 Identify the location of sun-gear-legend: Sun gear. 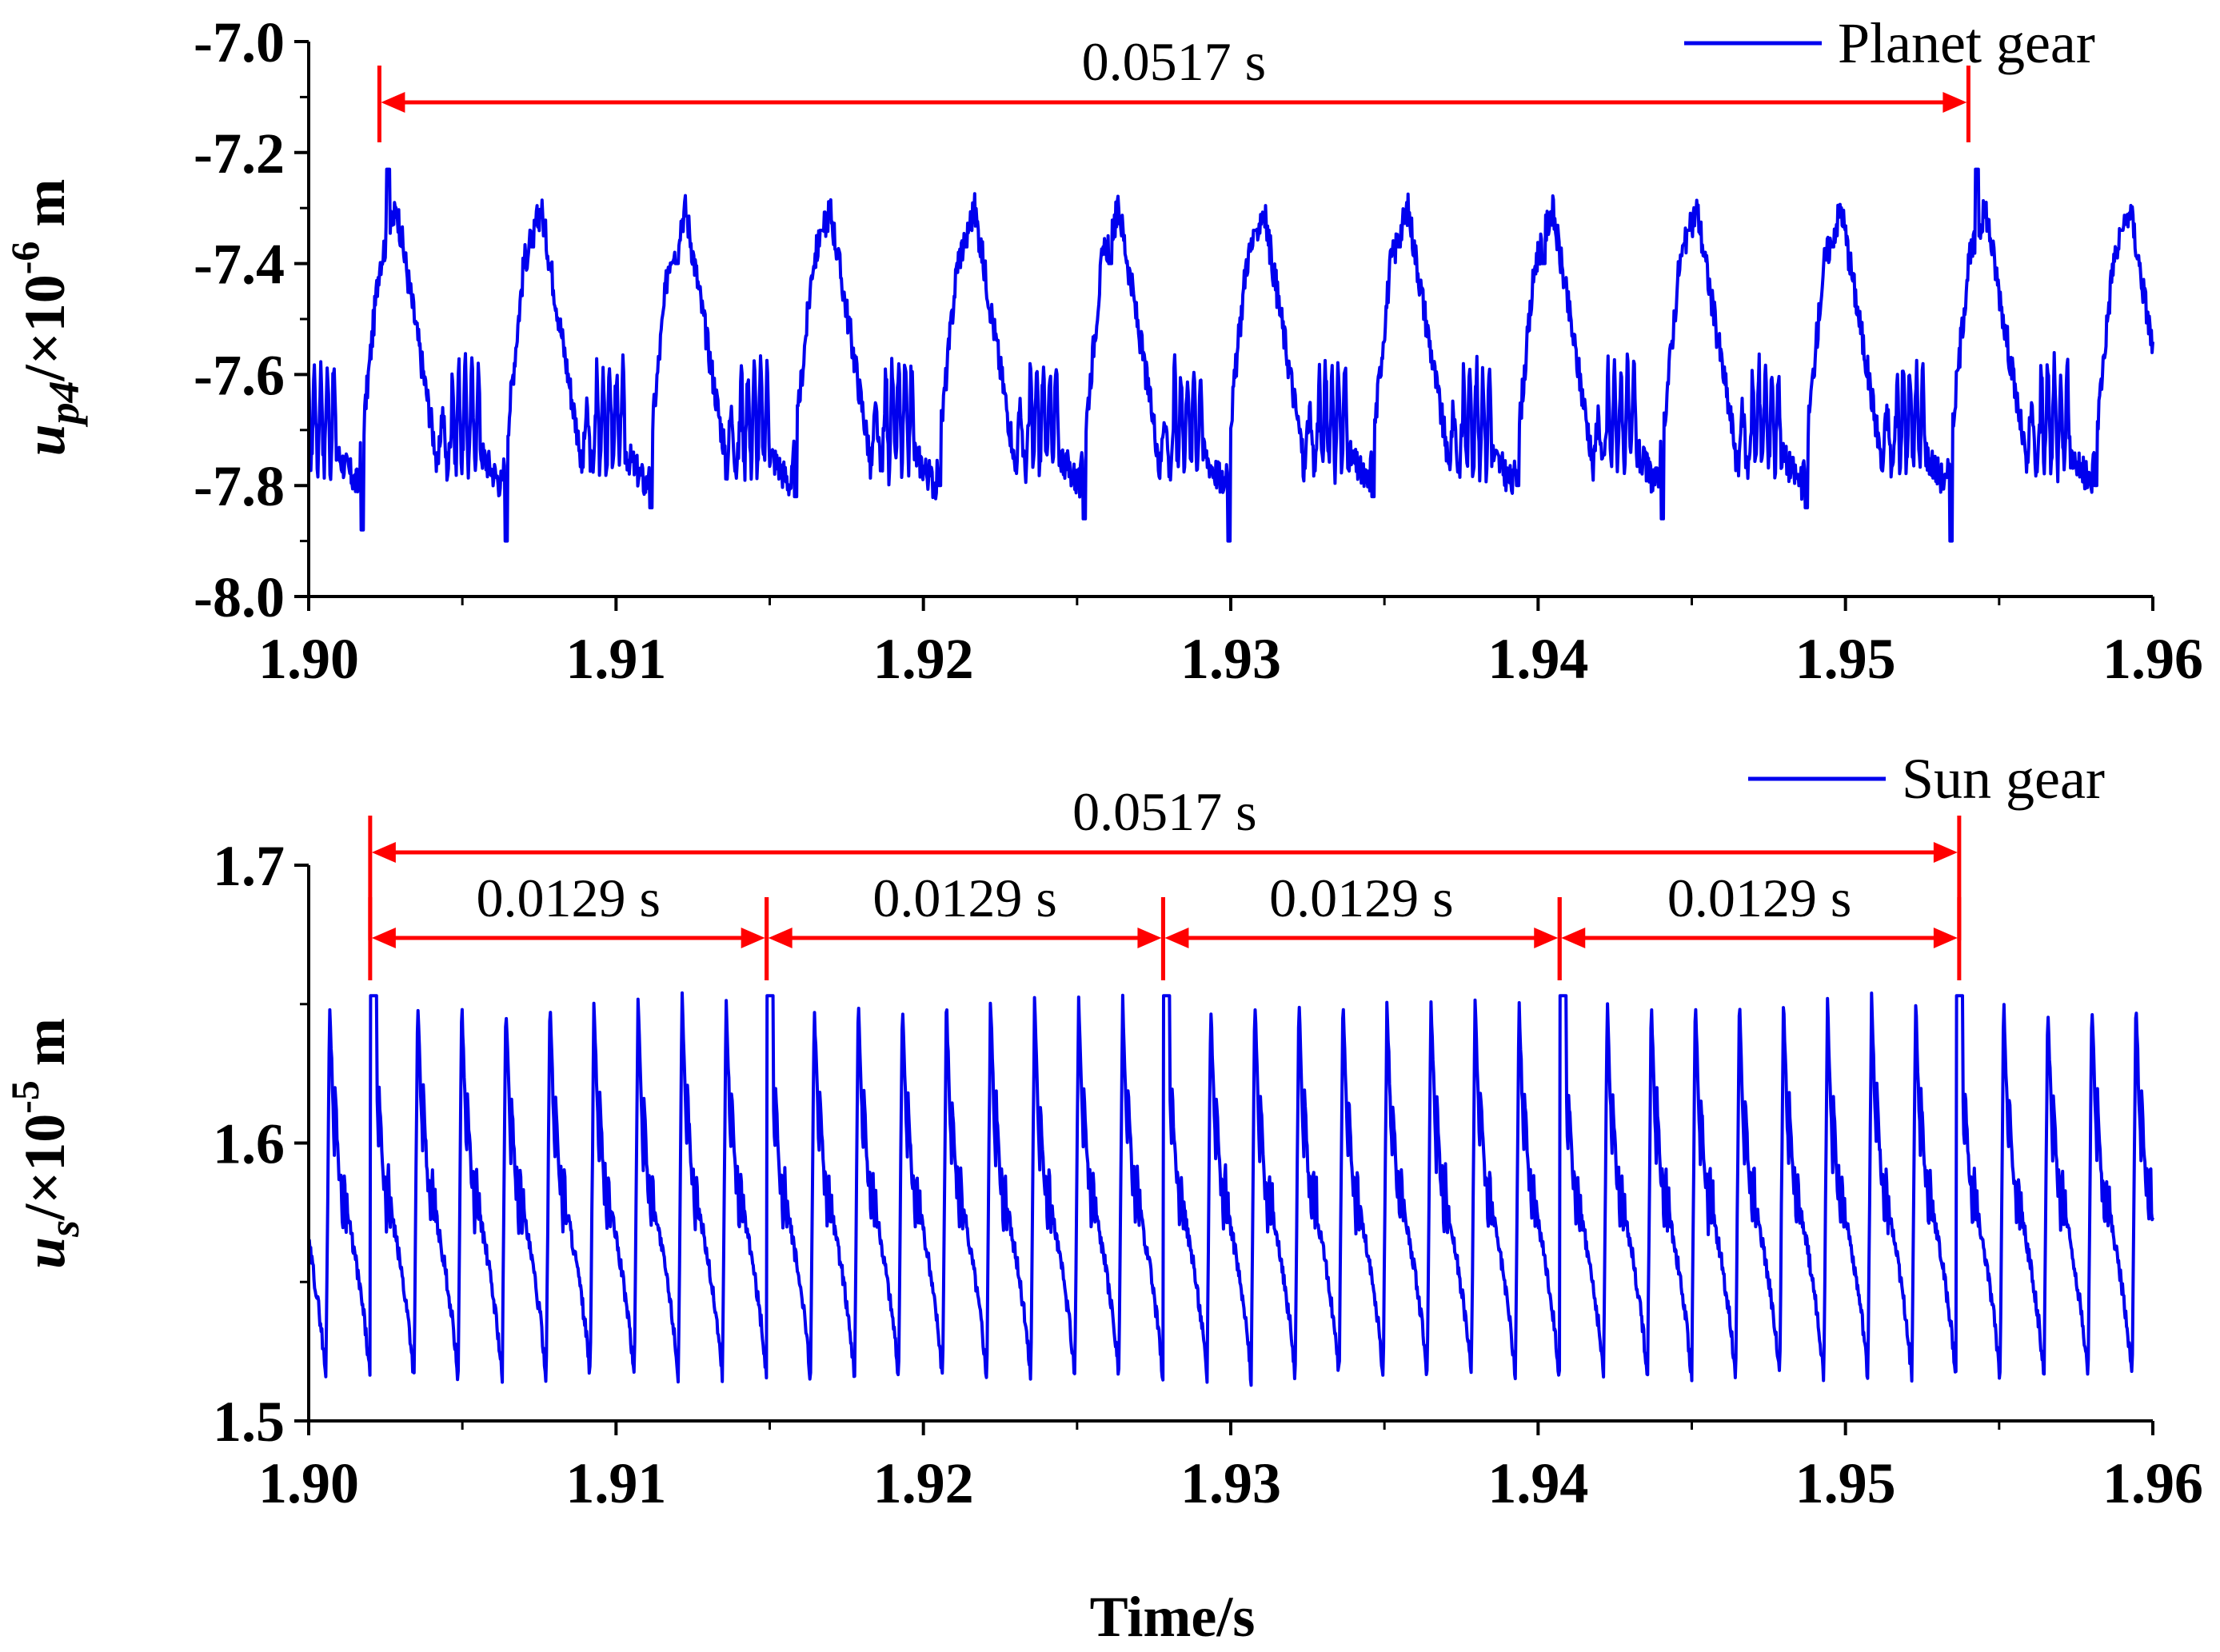
(1927, 779).